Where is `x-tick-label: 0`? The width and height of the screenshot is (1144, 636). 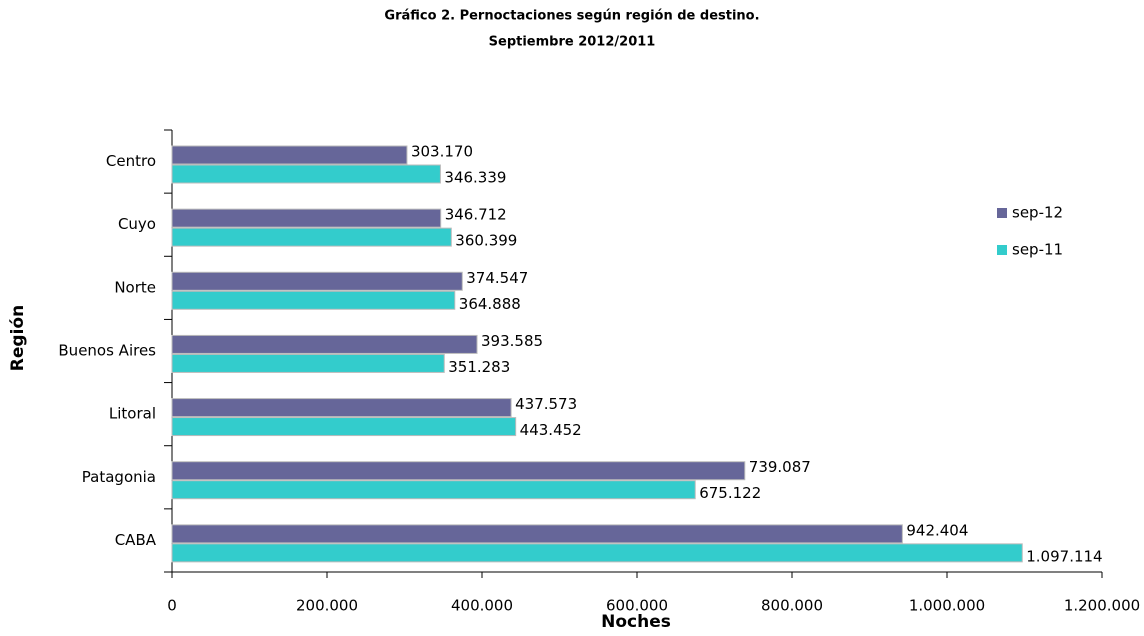
x-tick-label: 0 is located at coordinates (172, 606).